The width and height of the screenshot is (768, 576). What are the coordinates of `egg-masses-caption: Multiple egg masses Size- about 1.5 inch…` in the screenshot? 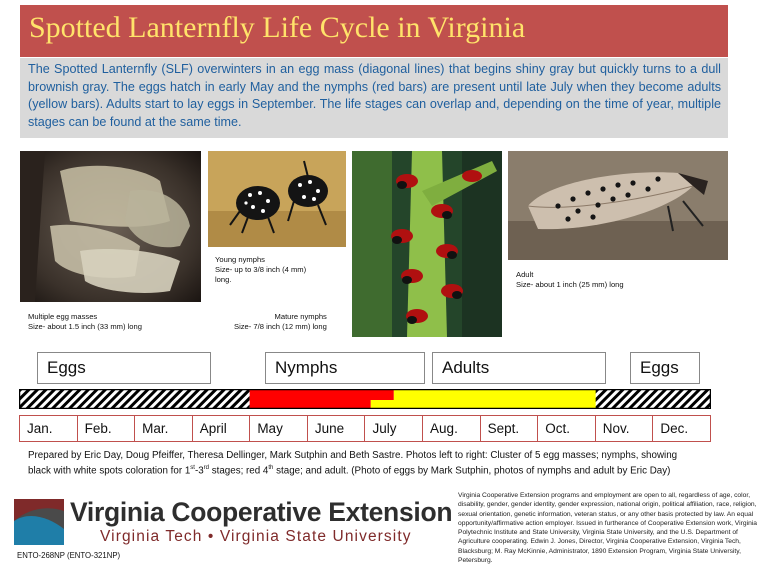 It's located at (85, 322).